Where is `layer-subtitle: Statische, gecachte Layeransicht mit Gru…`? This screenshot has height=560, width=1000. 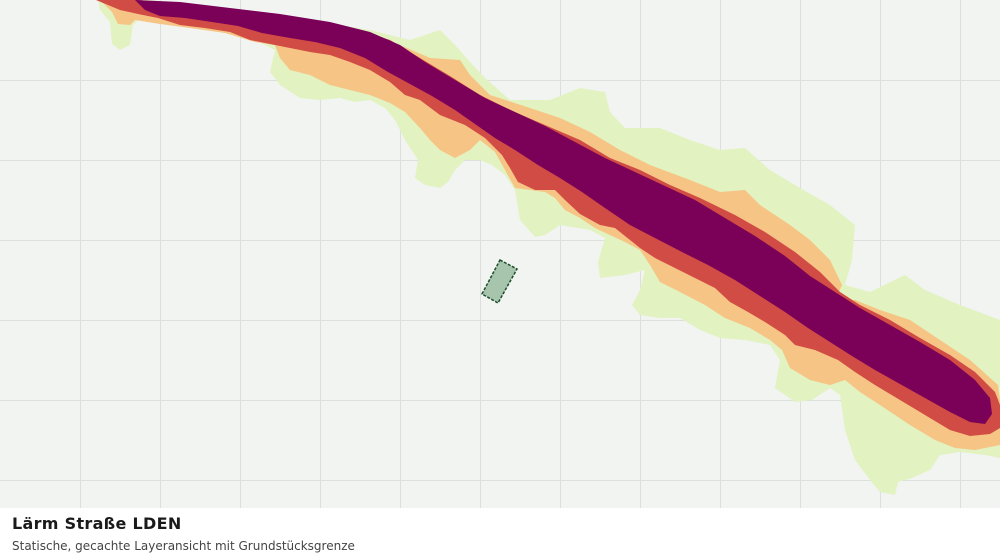
layer-subtitle: Statische, gecachte Layeransicht mit Gru… is located at coordinates (183, 546).